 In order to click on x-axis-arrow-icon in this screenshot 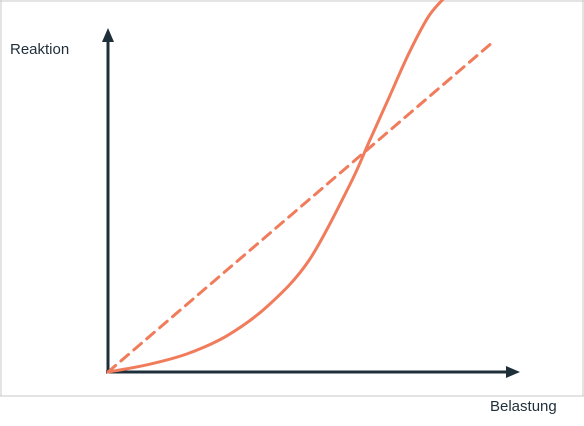, I will do `click(513, 372)`.